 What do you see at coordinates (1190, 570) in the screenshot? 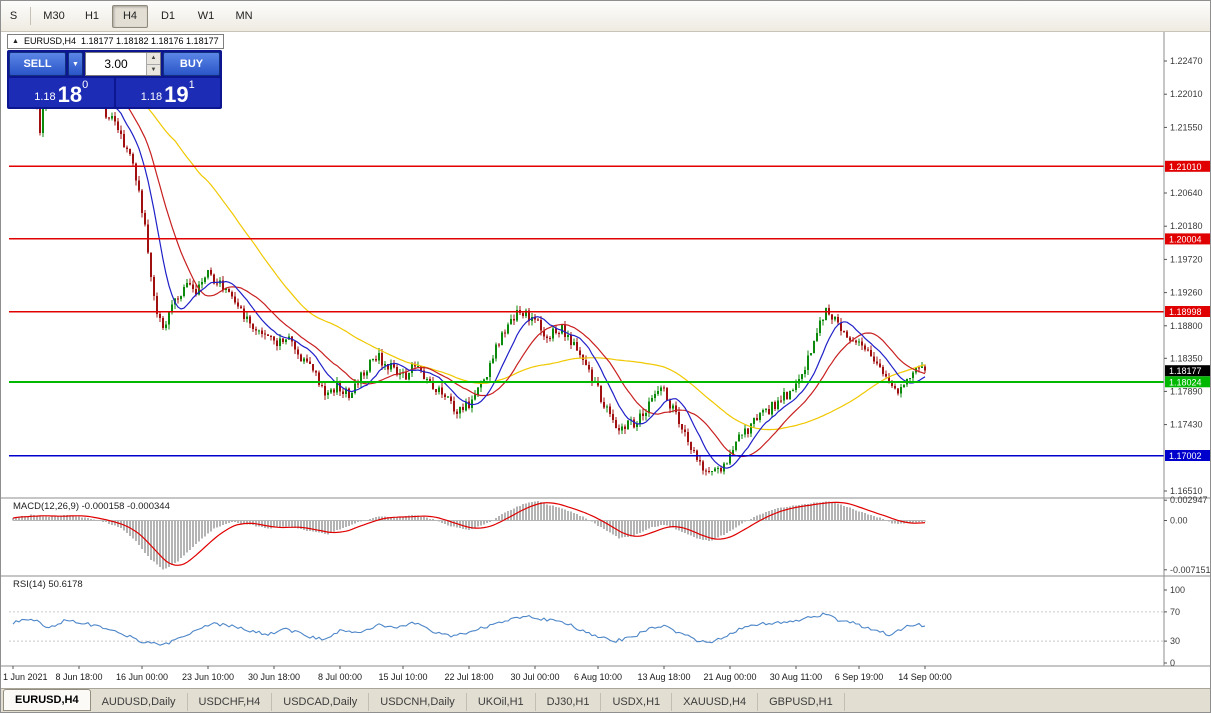
I see `svg-text: -0.007151` at bounding box center [1190, 570].